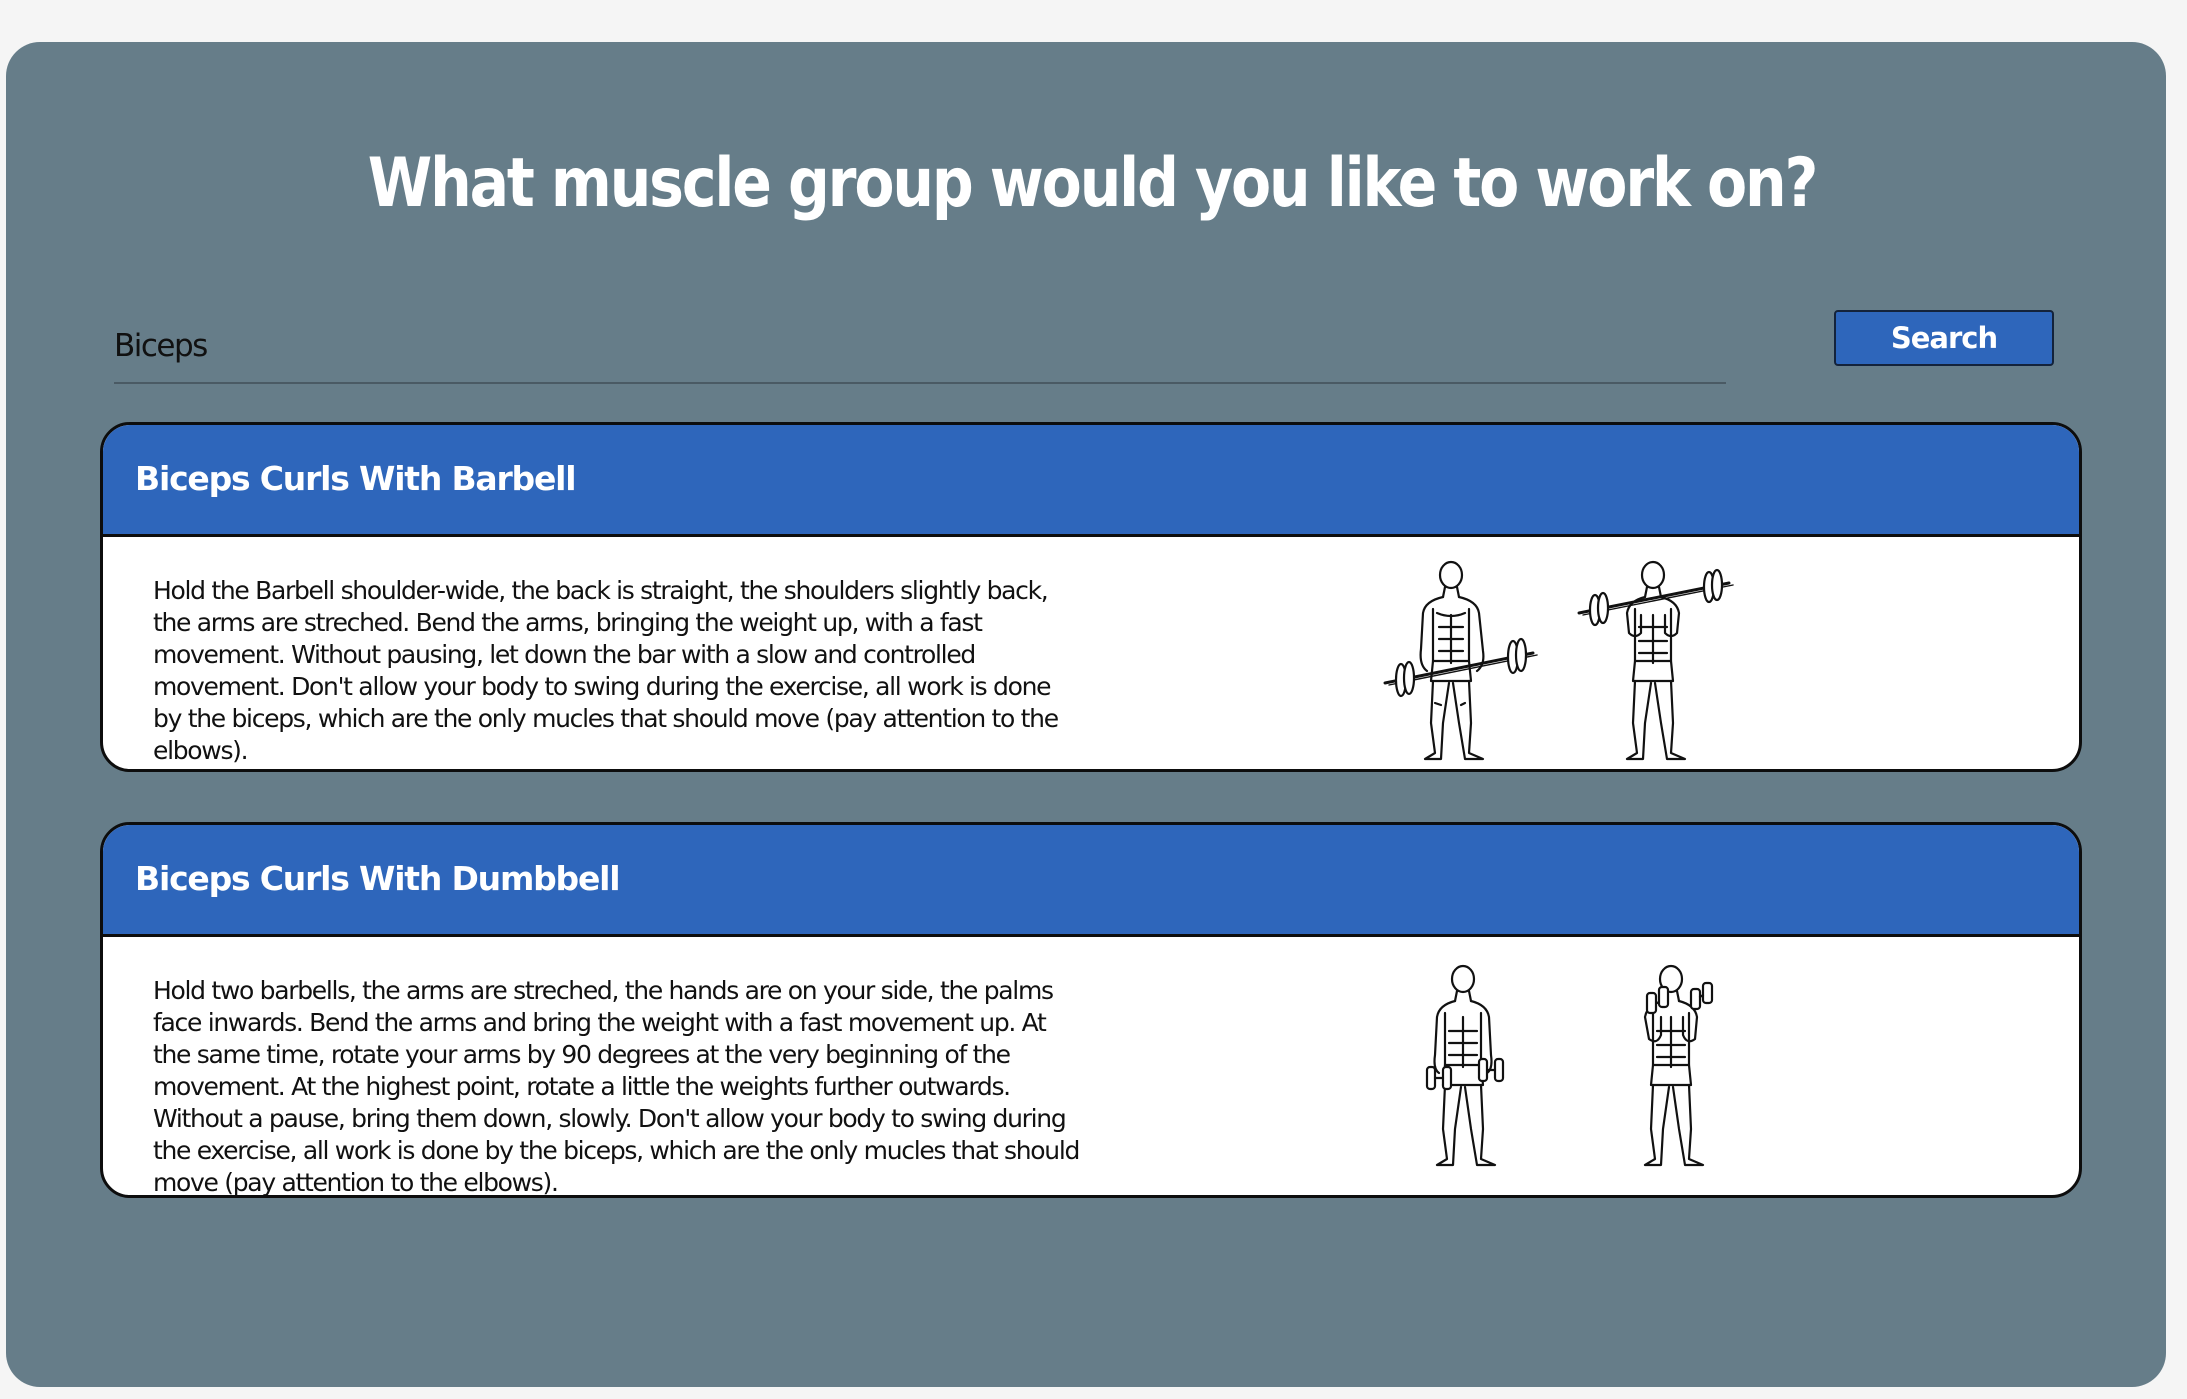 Image resolution: width=2187 pixels, height=1399 pixels. I want to click on exercise-title: Biceps Curls With Barbell, so click(356, 478).